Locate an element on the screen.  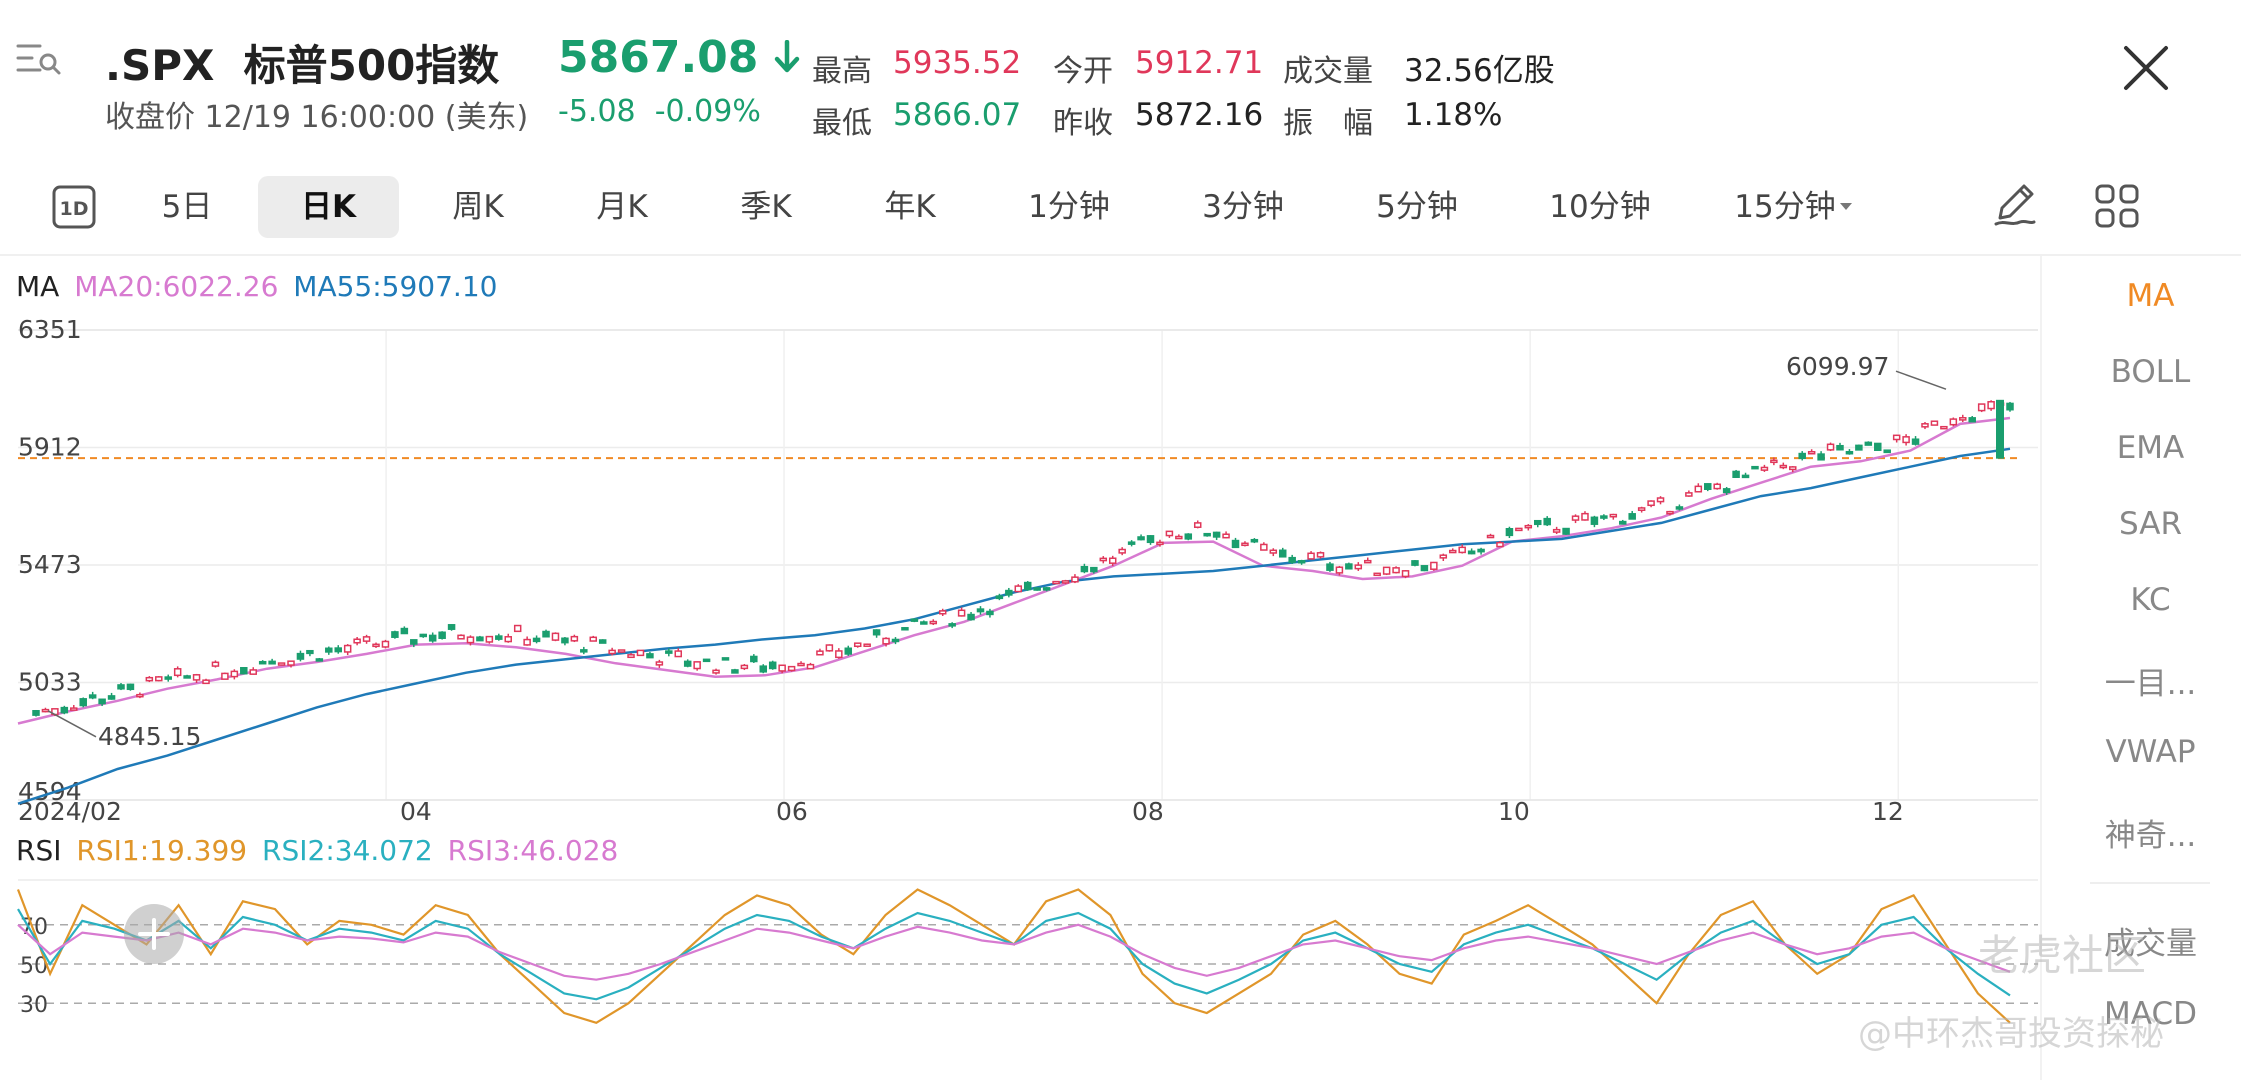
menu-icon is located at coordinates (38, 60).